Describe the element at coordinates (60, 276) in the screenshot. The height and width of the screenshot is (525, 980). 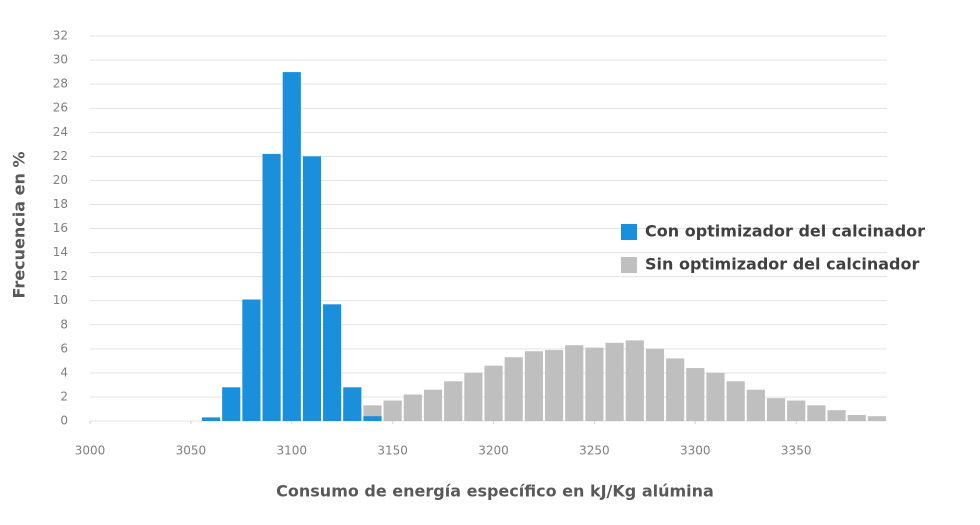
I see `y-tick-label: 12` at that location.